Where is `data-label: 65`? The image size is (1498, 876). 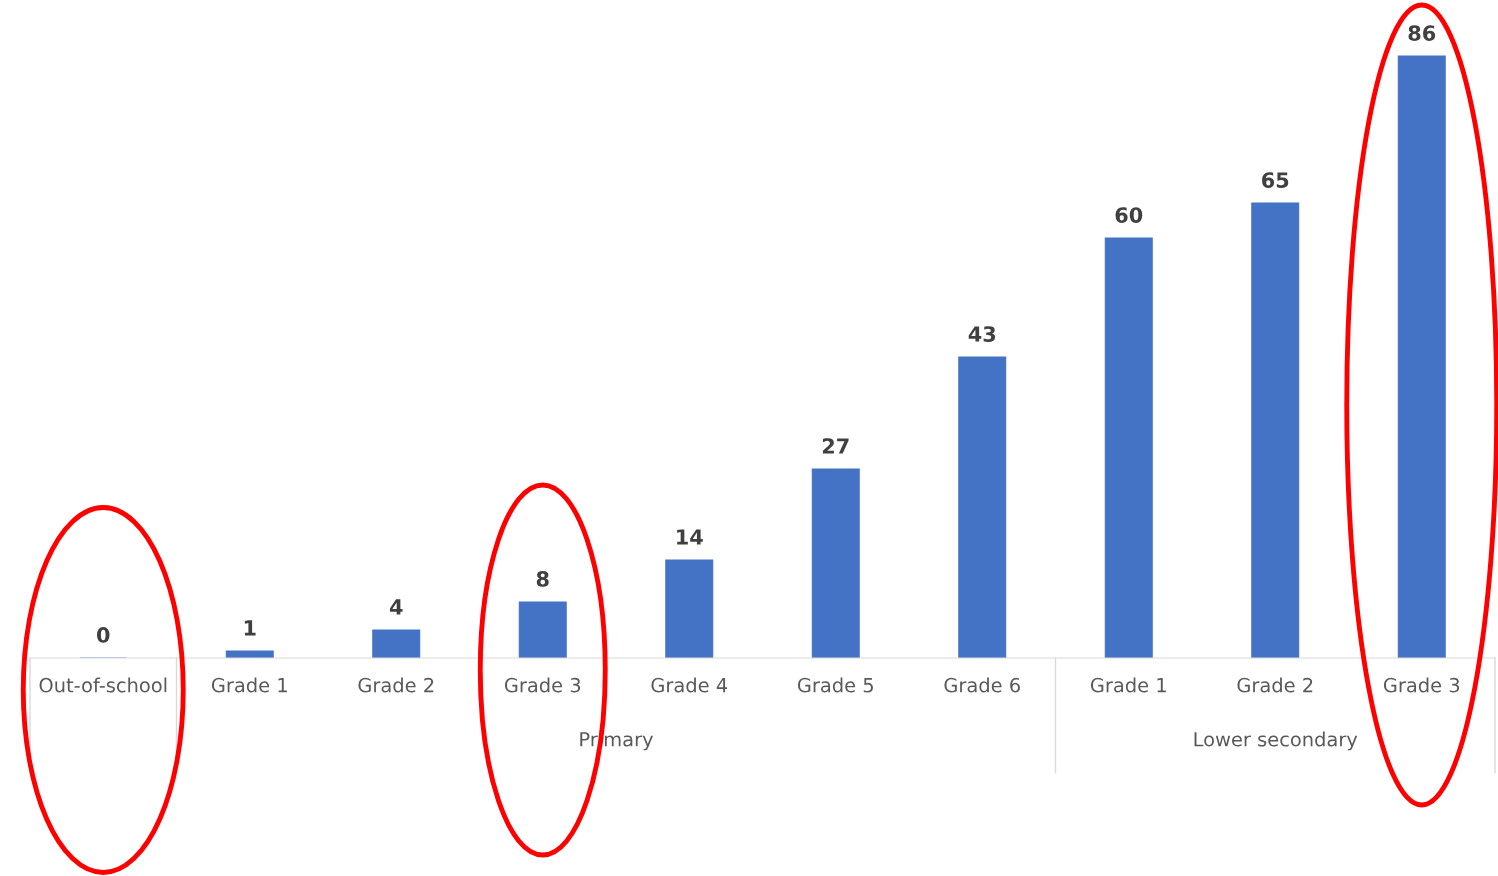 data-label: 65 is located at coordinates (1275, 180).